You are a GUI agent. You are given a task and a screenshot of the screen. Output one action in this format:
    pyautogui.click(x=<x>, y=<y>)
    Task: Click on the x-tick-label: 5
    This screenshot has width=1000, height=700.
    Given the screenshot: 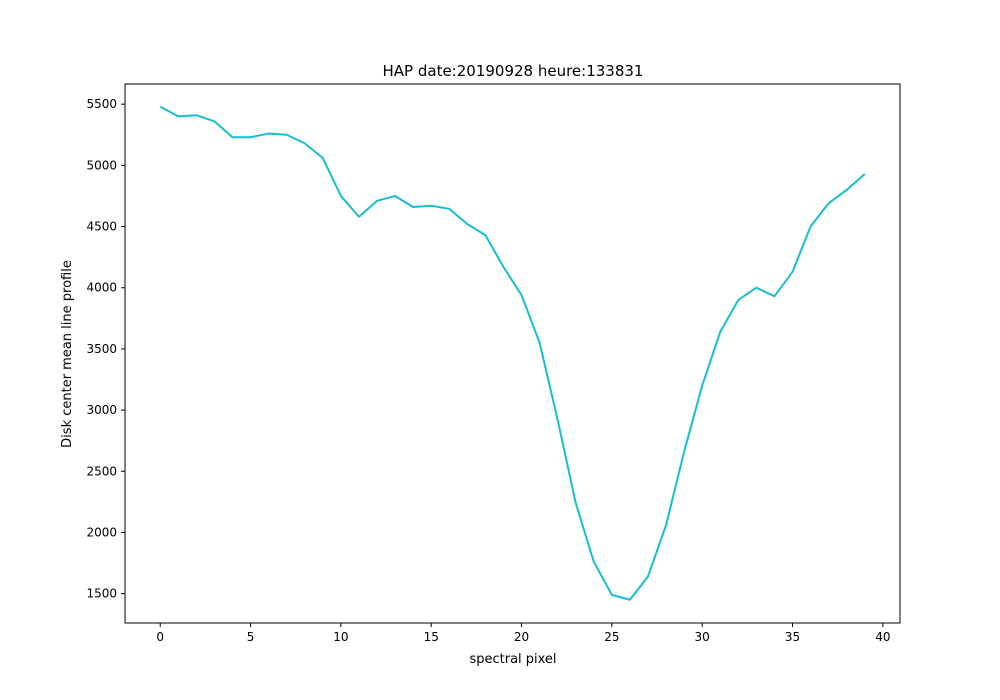 What is the action you would take?
    pyautogui.click(x=251, y=637)
    